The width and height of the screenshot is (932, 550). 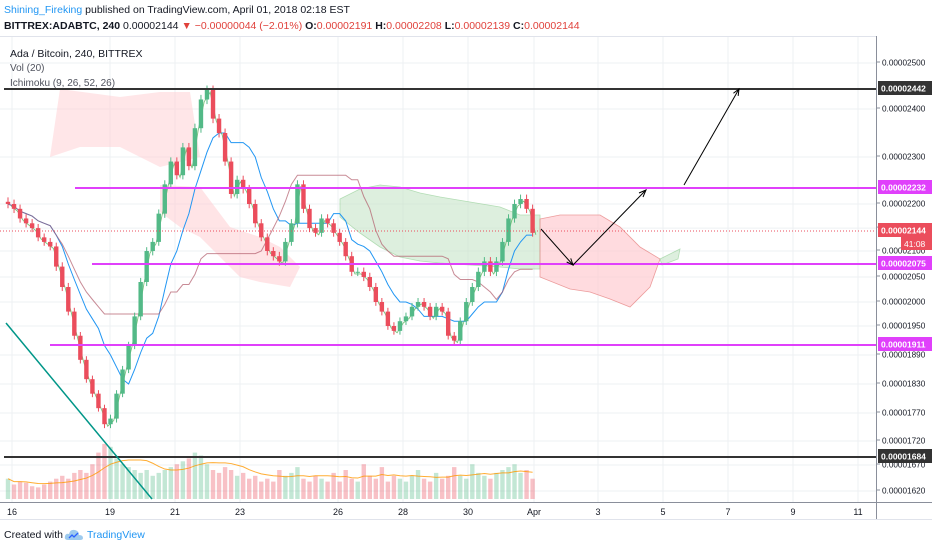 What do you see at coordinates (736, 92) in the screenshot?
I see `projection-arrow-target-head` at bounding box center [736, 92].